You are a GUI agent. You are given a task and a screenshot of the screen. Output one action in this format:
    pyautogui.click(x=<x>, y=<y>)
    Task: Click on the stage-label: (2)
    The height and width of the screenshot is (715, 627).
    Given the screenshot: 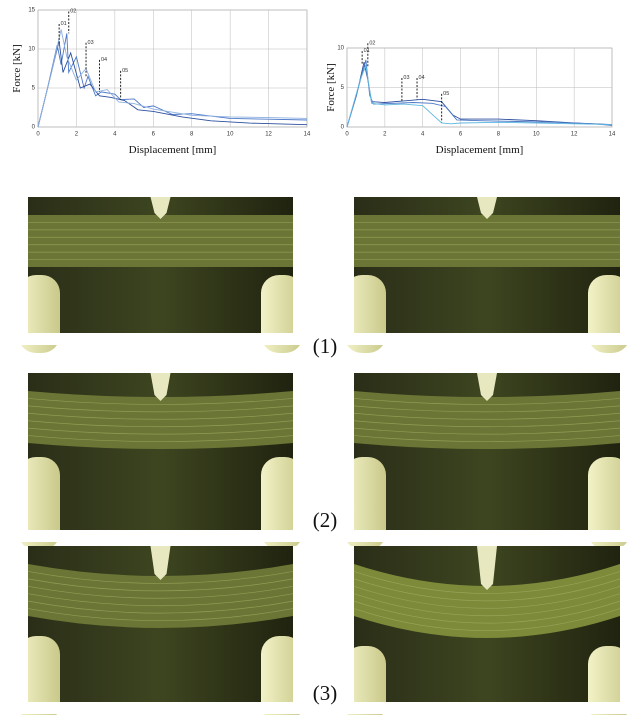 What is the action you would take?
    pyautogui.click(x=325, y=520)
    